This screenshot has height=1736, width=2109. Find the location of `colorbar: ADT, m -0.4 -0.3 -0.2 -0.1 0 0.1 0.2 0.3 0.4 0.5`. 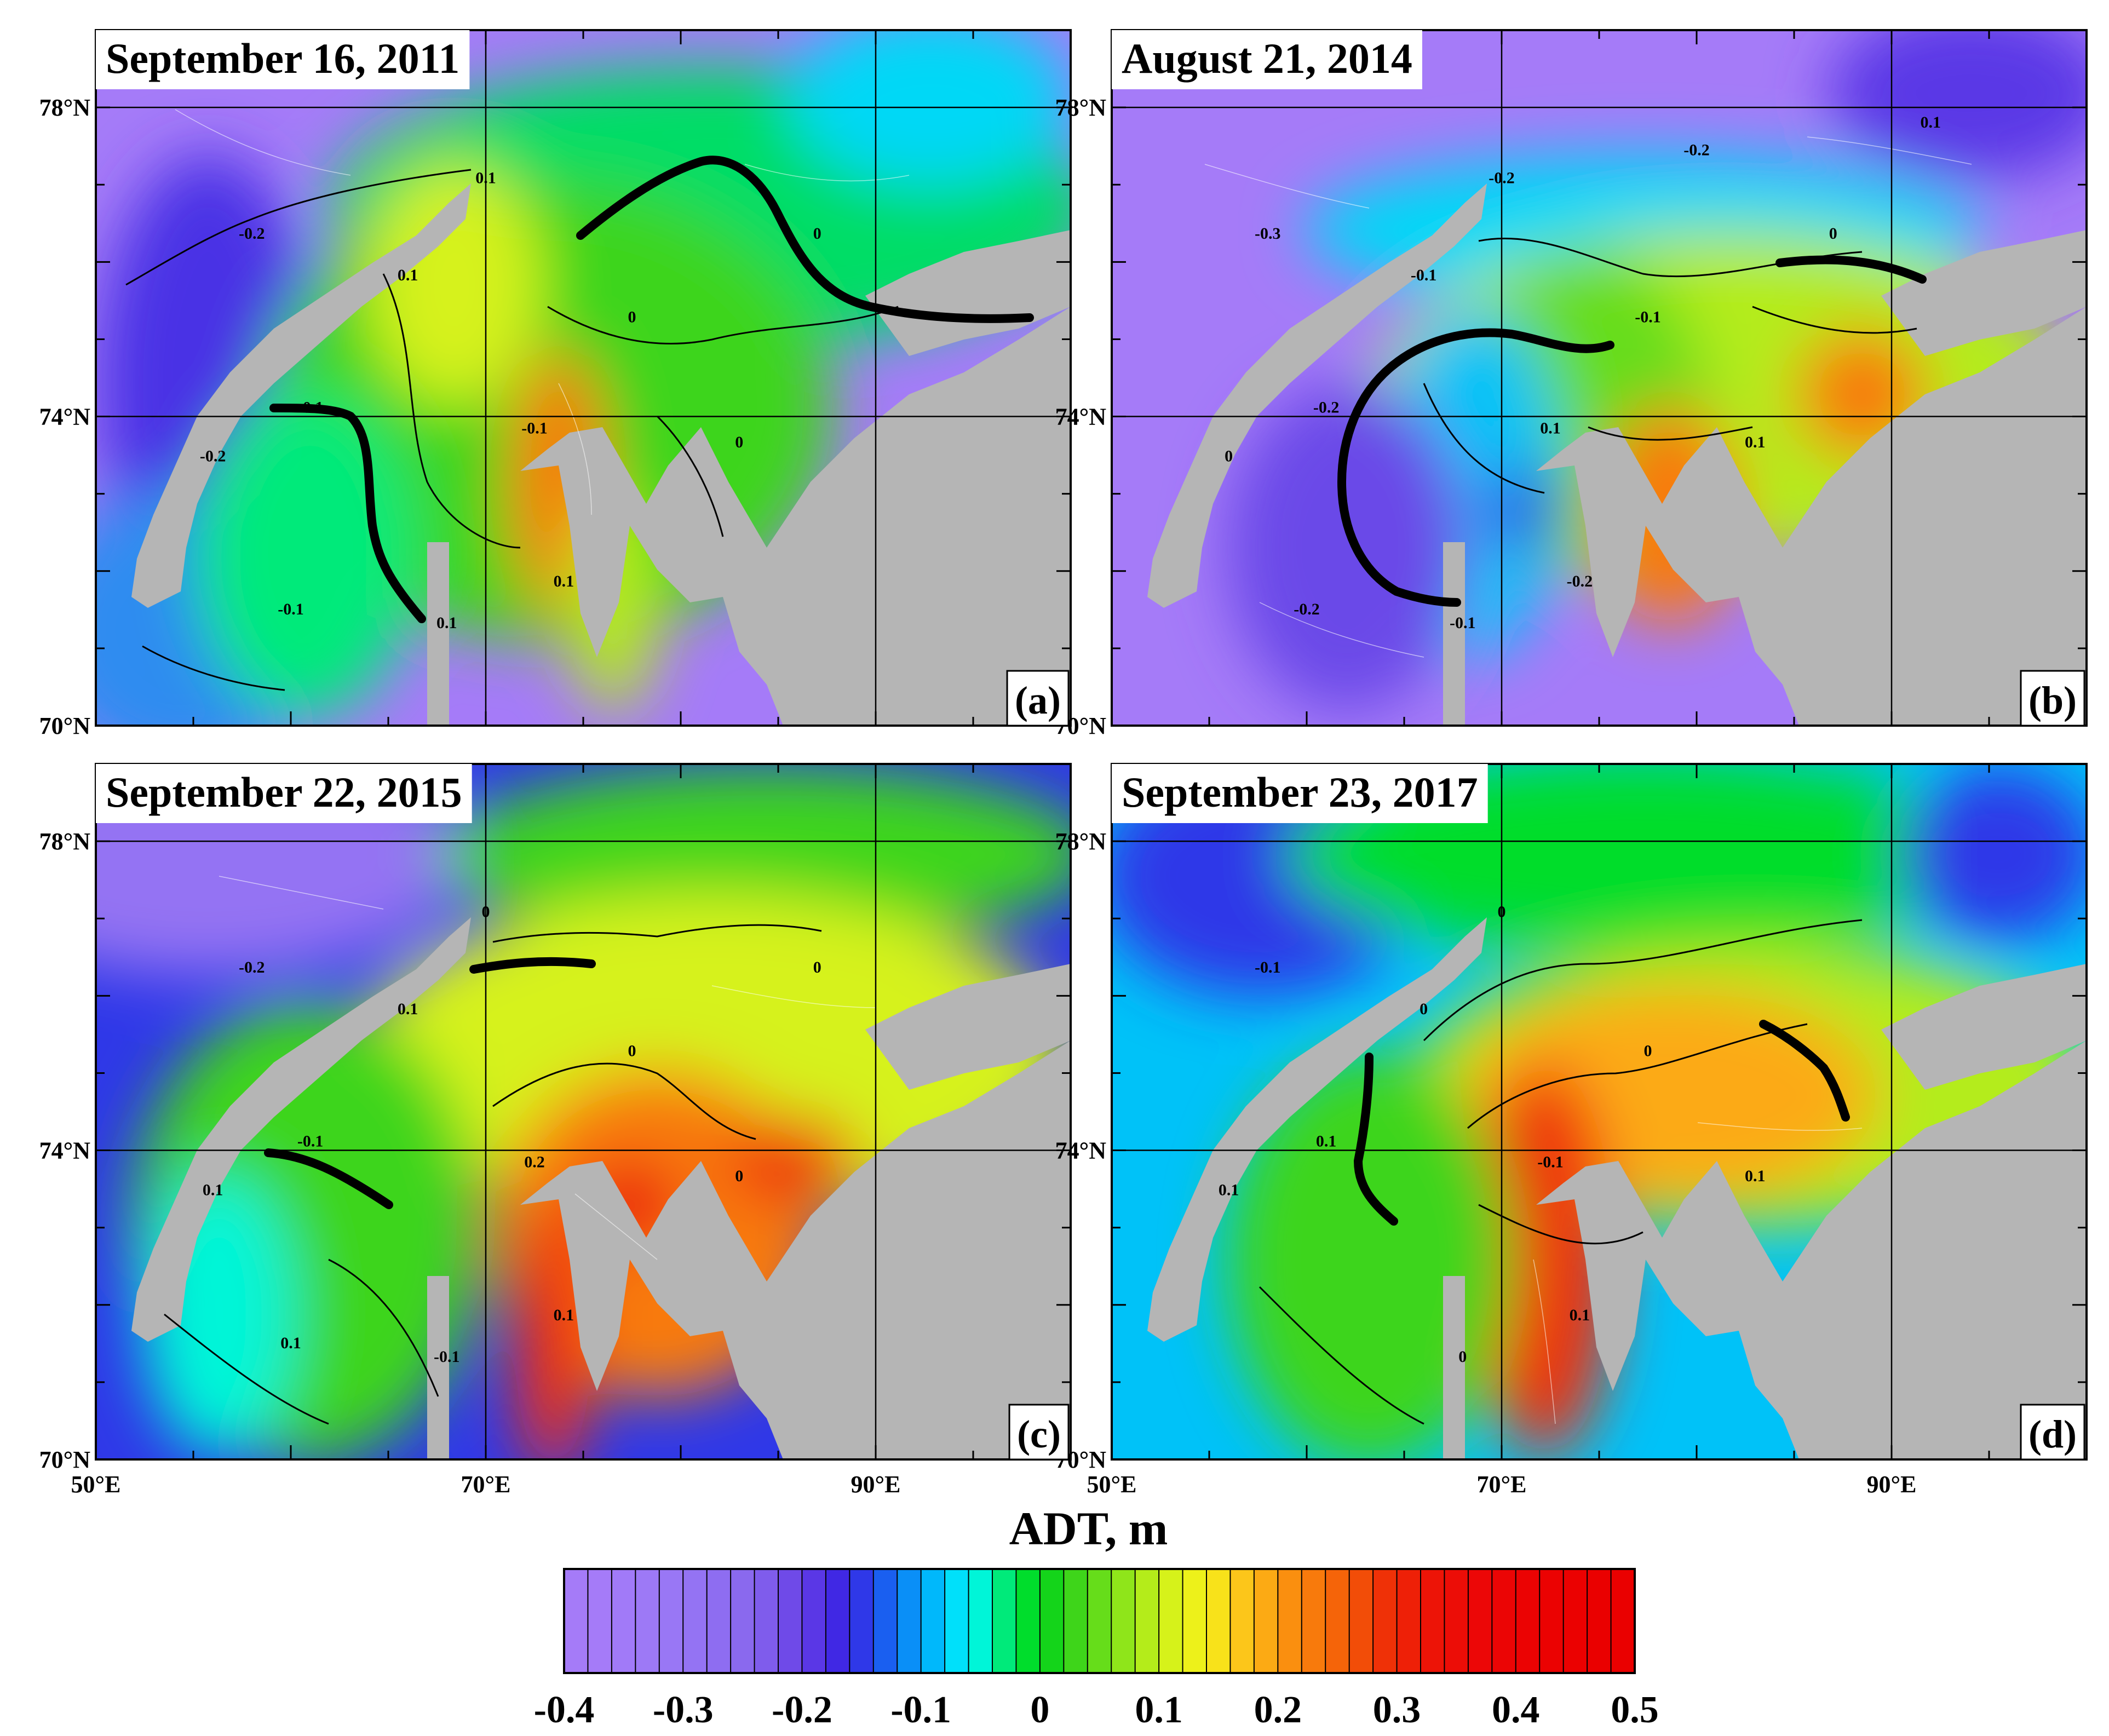

colorbar: ADT, m -0.4 -0.3 -0.2 -0.1 0 0.1 0.2 0.3 0.4 0.5 is located at coordinates (1096, 1616).